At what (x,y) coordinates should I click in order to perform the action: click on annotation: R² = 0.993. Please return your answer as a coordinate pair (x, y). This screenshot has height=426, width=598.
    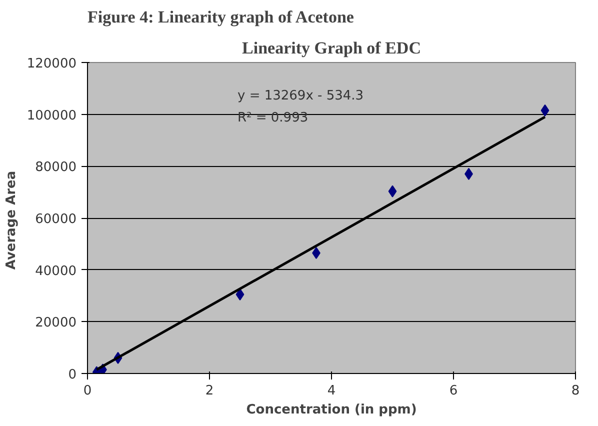
    Looking at the image, I should click on (273, 118).